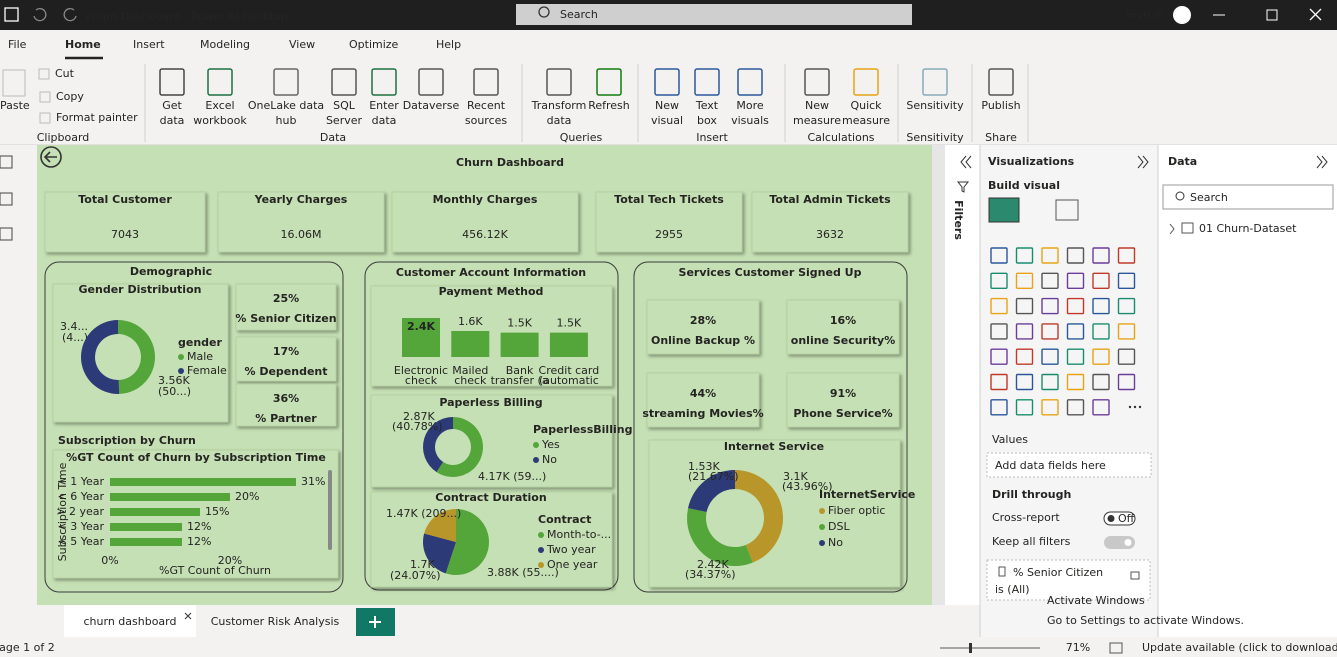  Describe the element at coordinates (384, 105) in the screenshot. I see `ribbon-button: Enter` at that location.